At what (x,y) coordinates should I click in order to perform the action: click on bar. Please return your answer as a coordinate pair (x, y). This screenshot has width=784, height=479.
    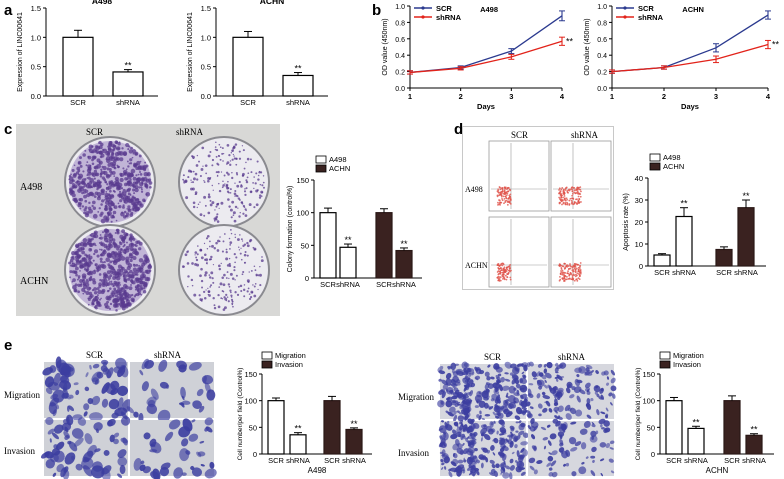
    Looking at the image, I should click on (684, 241).